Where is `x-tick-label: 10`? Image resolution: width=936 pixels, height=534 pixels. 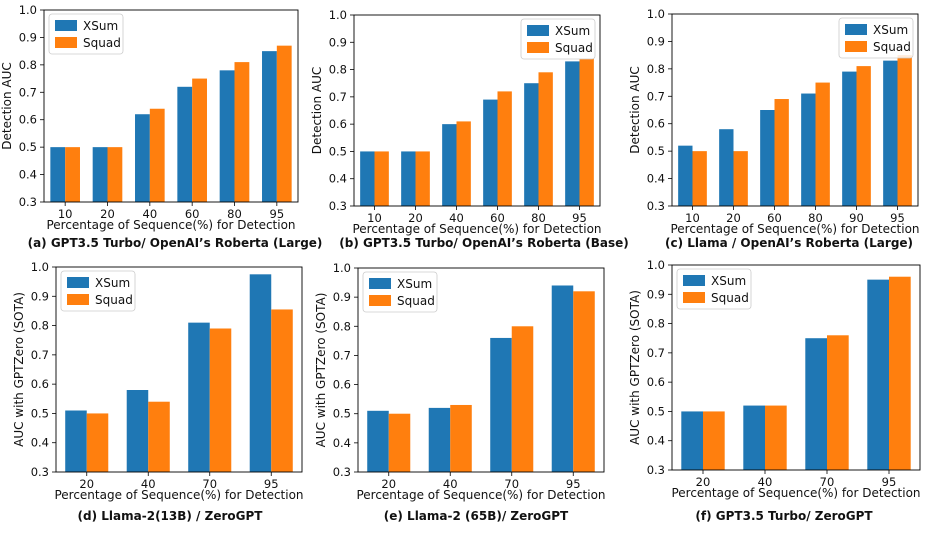
x-tick-label: 10 is located at coordinates (692, 218).